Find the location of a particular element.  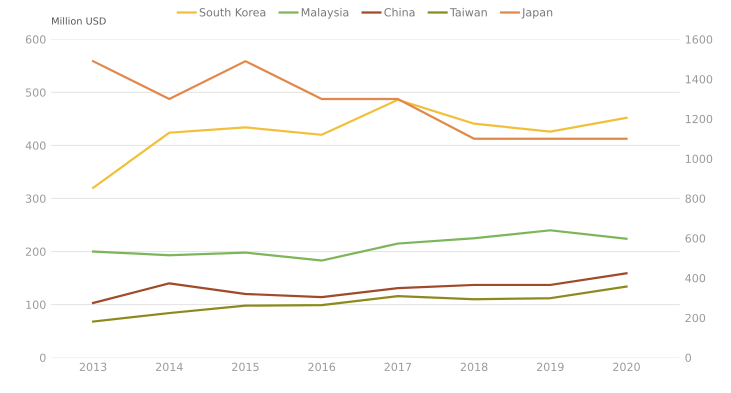

legend-label: Malaysia is located at coordinates (325, 13).